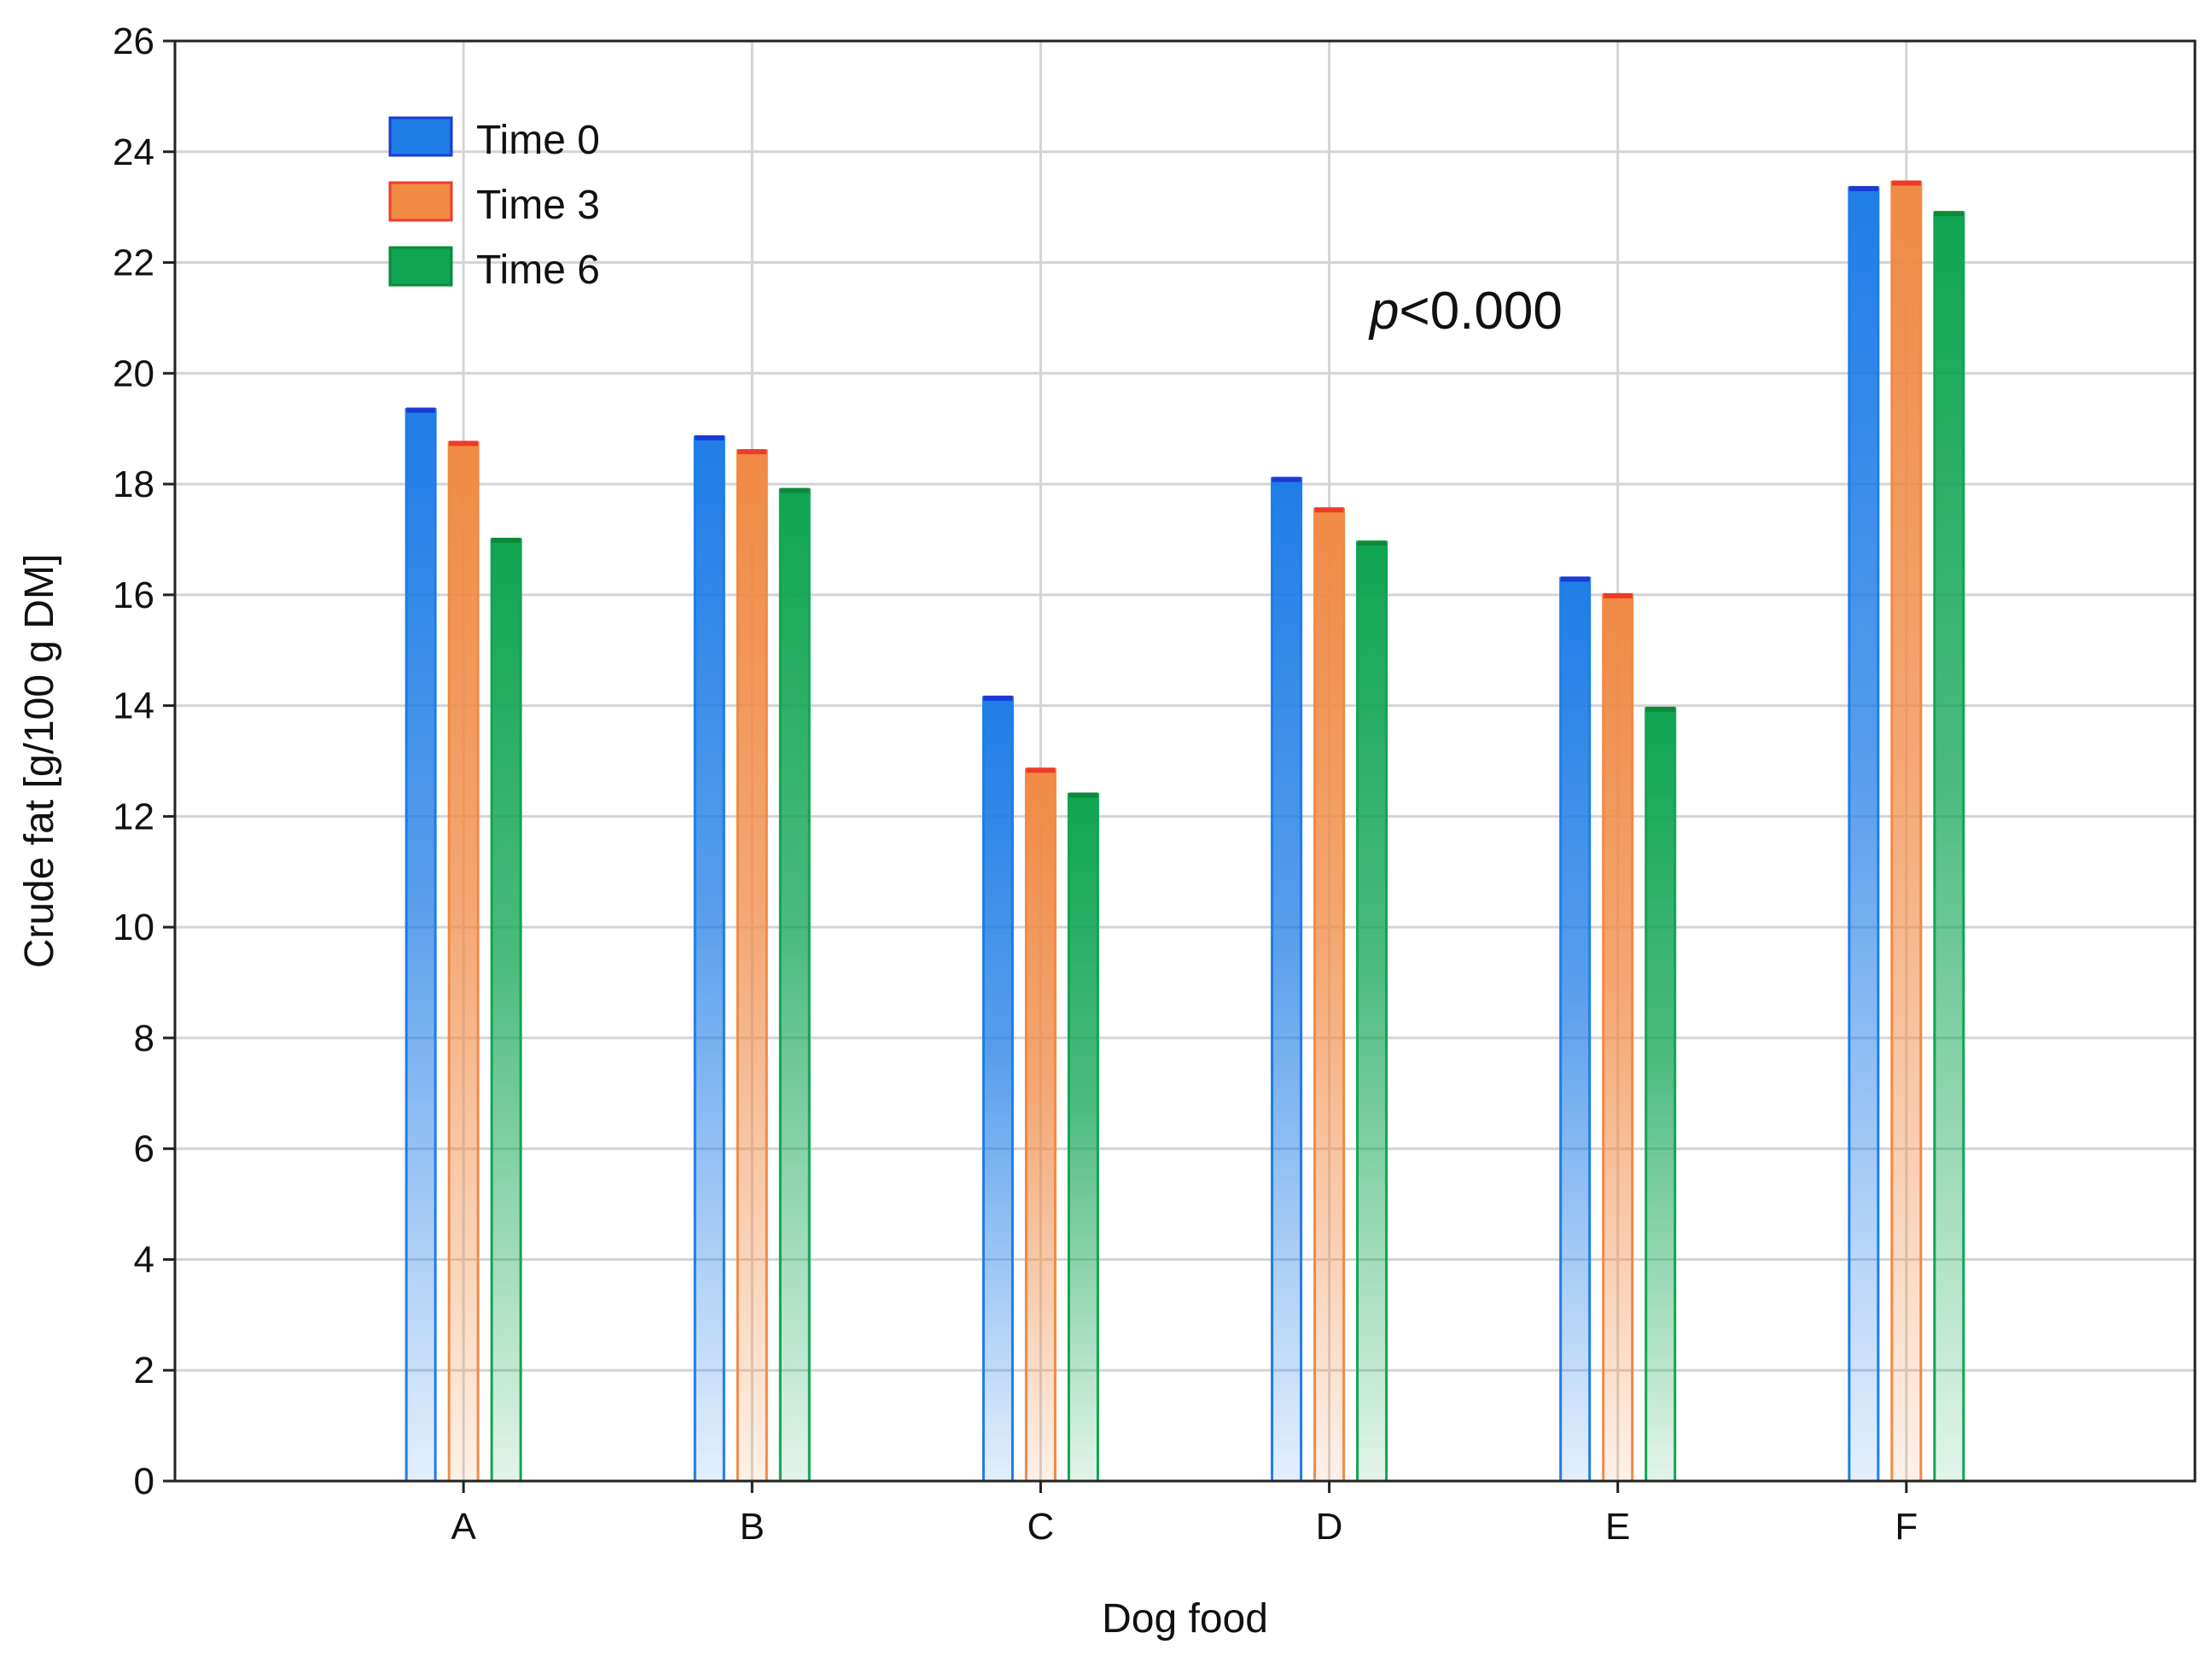 The height and width of the screenshot is (1662, 2212). What do you see at coordinates (1184, 1514) in the screenshot?
I see `x-axis: A B C D E F` at bounding box center [1184, 1514].